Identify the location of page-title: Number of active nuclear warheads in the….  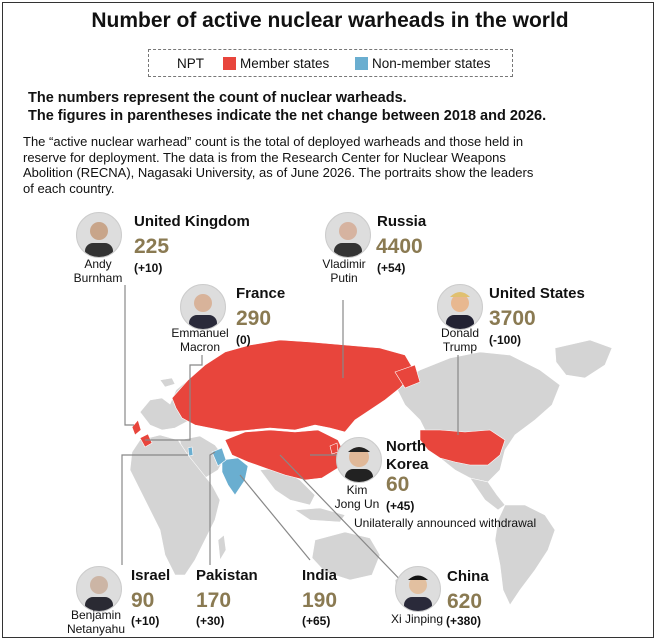
(330, 20).